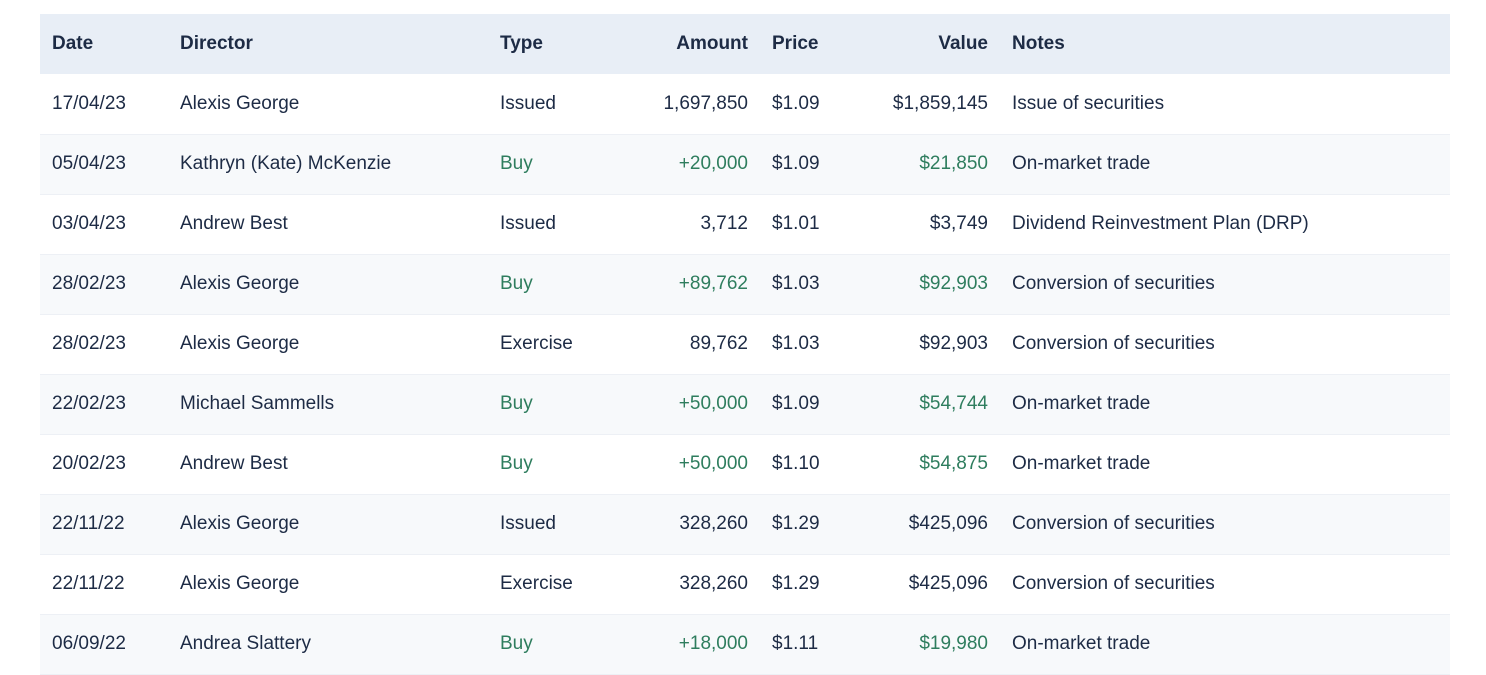 Image resolution: width=1486 pixels, height=675 pixels. I want to click on cell-value: $21,850, so click(953, 163).